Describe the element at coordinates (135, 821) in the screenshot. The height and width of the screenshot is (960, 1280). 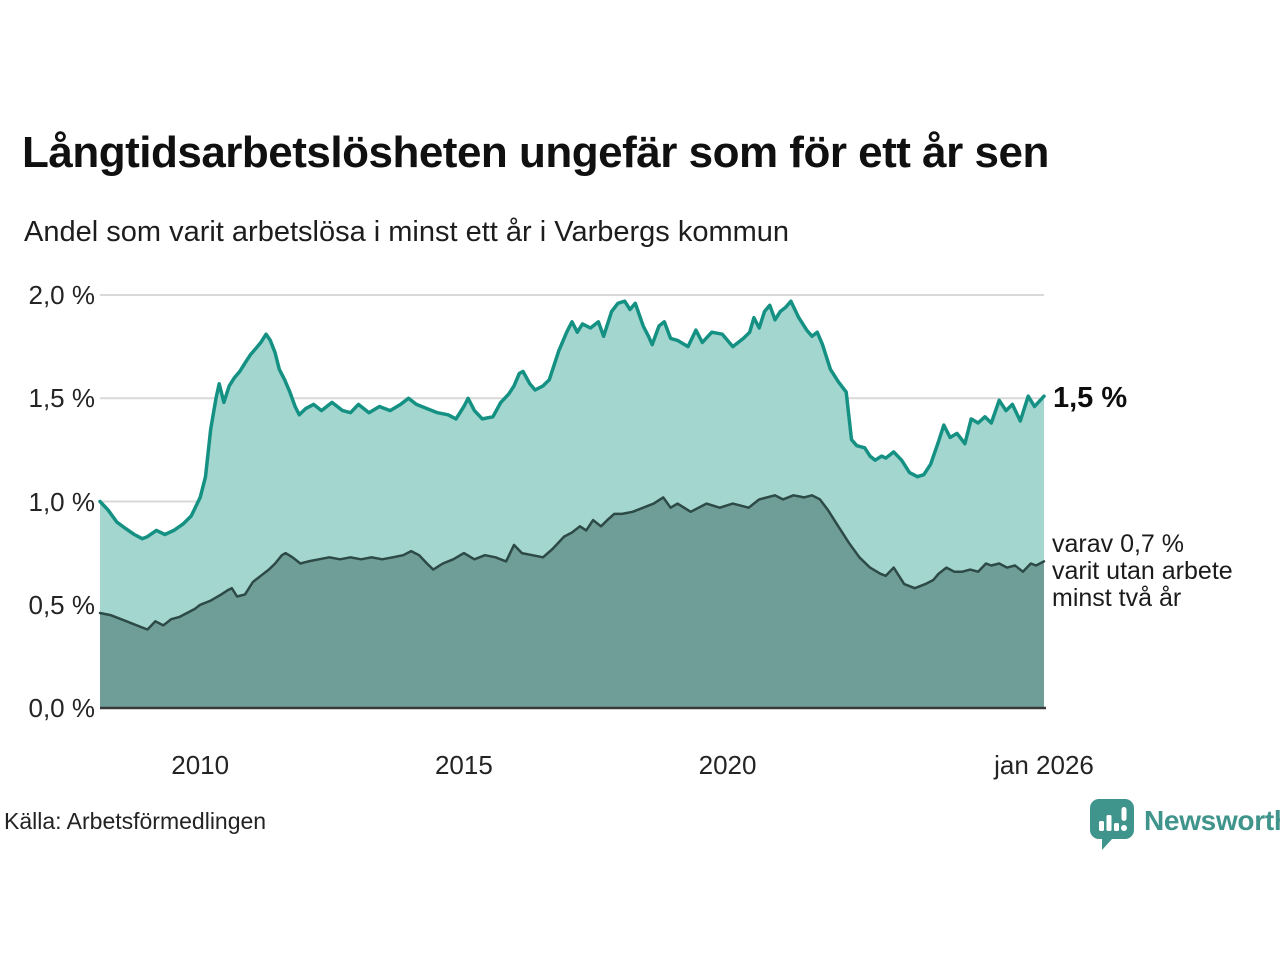
I see `source-attribution: Källa: Arbetsförmedlingen` at that location.